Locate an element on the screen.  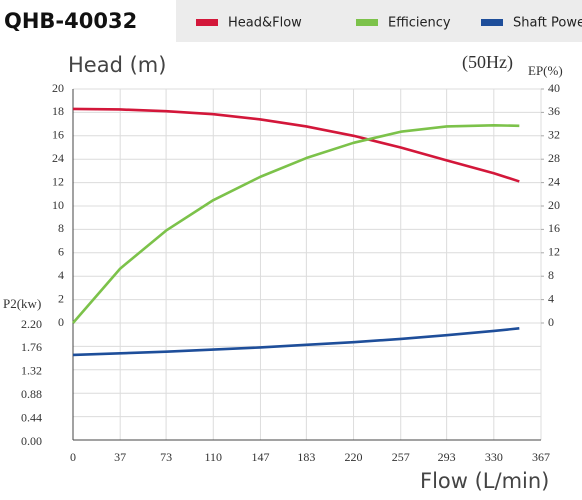
x-tick-label: 367 is located at coordinates (541, 457).